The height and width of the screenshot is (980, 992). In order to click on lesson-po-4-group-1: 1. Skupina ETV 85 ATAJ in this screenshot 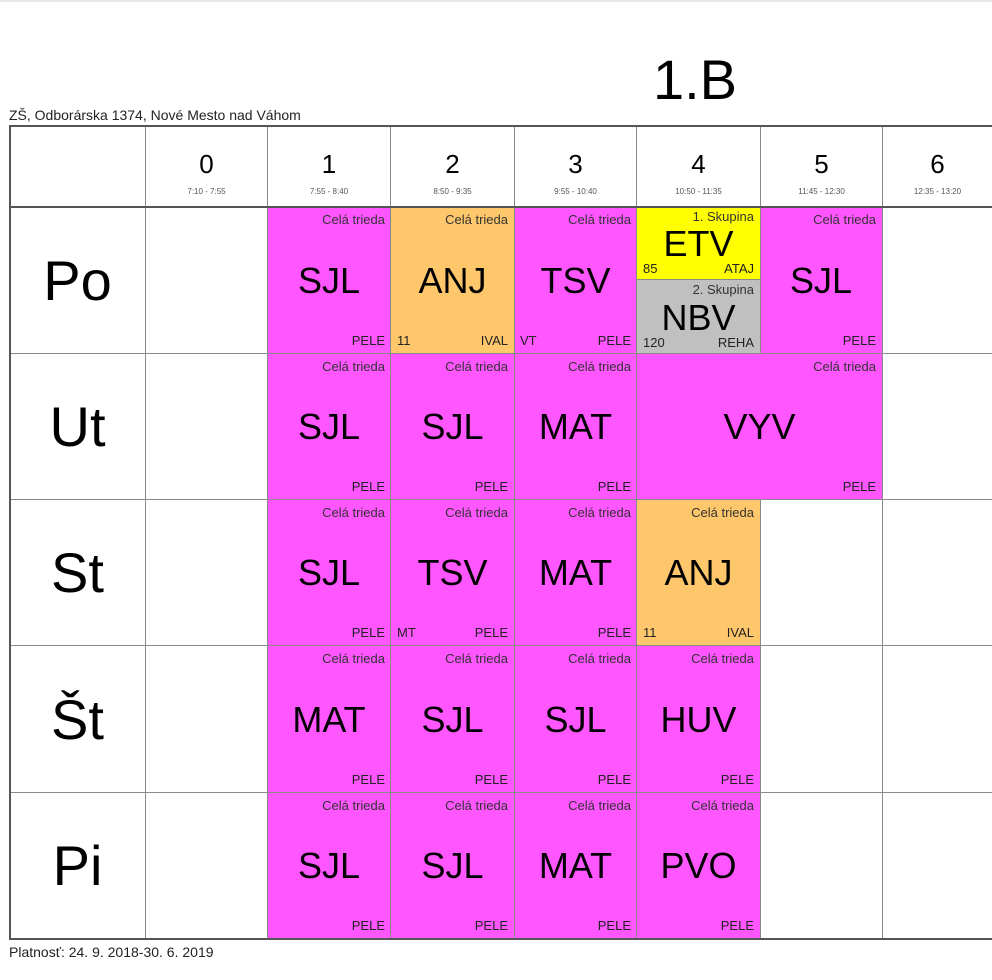, I will do `click(698, 243)`.